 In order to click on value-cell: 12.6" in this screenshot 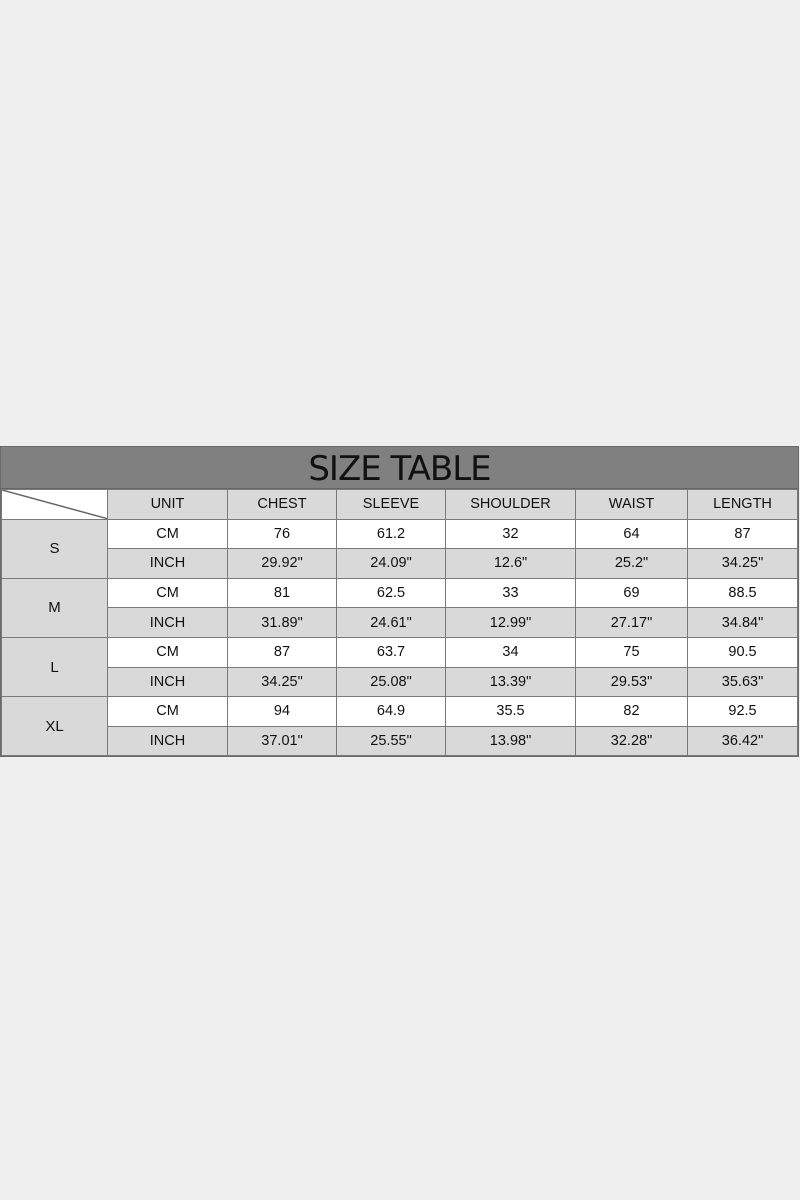, I will do `click(510, 563)`.